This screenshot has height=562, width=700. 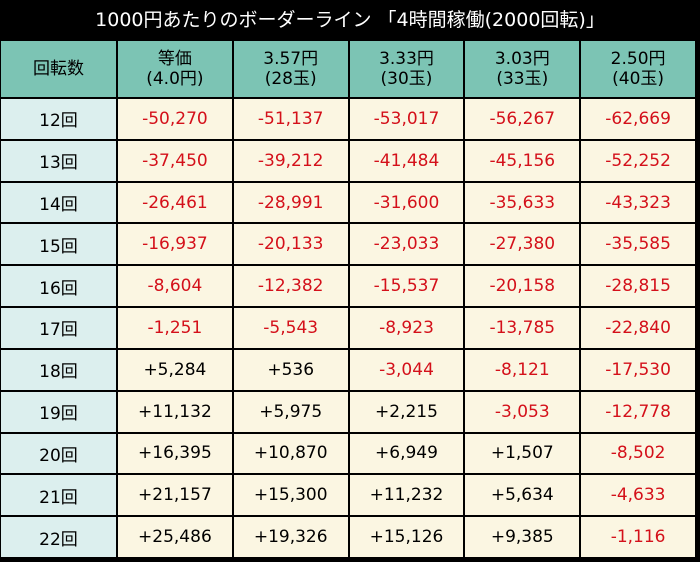 What do you see at coordinates (638, 119) in the screenshot?
I see `value-cell: -62,669` at bounding box center [638, 119].